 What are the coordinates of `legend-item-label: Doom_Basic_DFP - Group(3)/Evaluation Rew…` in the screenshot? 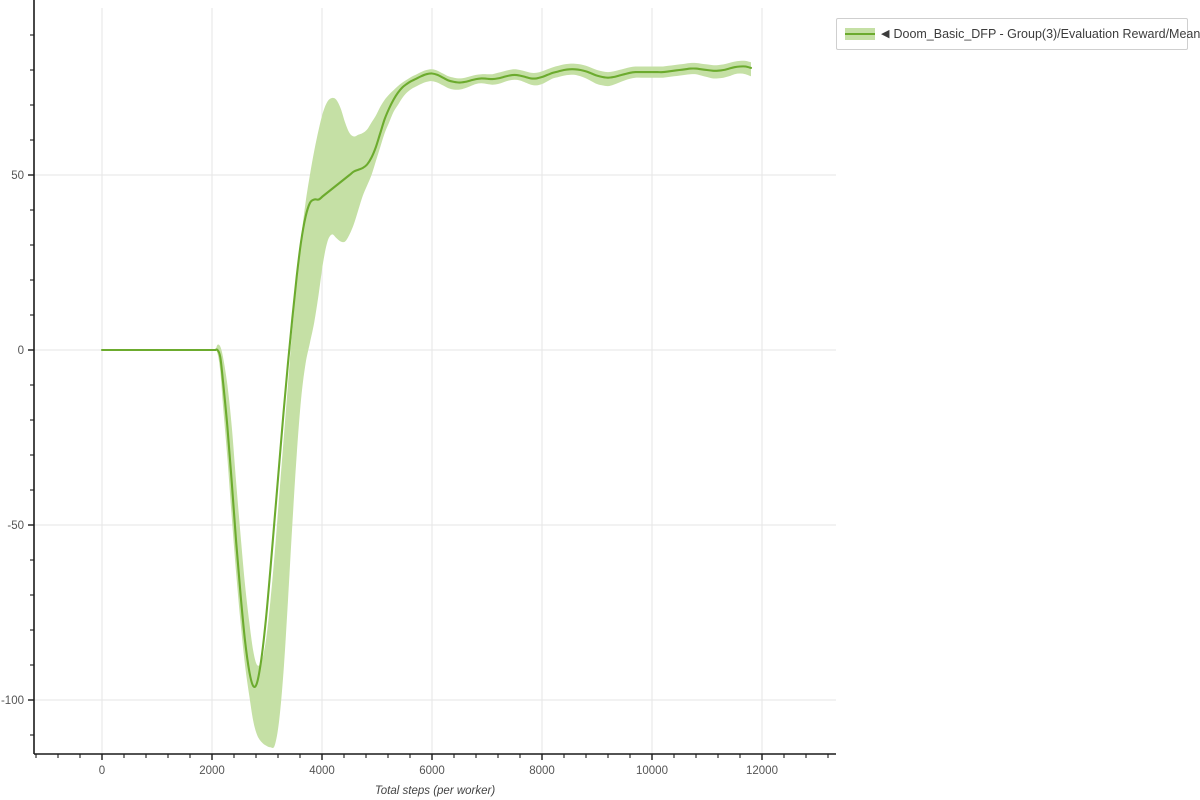 It's located at (1046, 33).